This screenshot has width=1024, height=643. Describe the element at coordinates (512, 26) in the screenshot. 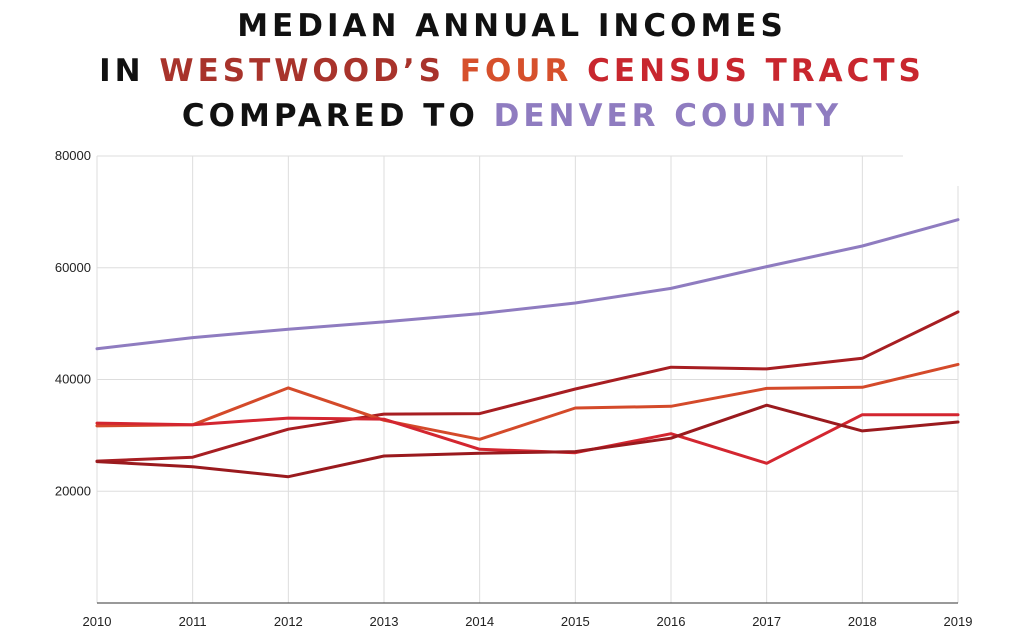

I see `chart-title-line-1: MEDIAN ANNUAL INCOMES` at that location.